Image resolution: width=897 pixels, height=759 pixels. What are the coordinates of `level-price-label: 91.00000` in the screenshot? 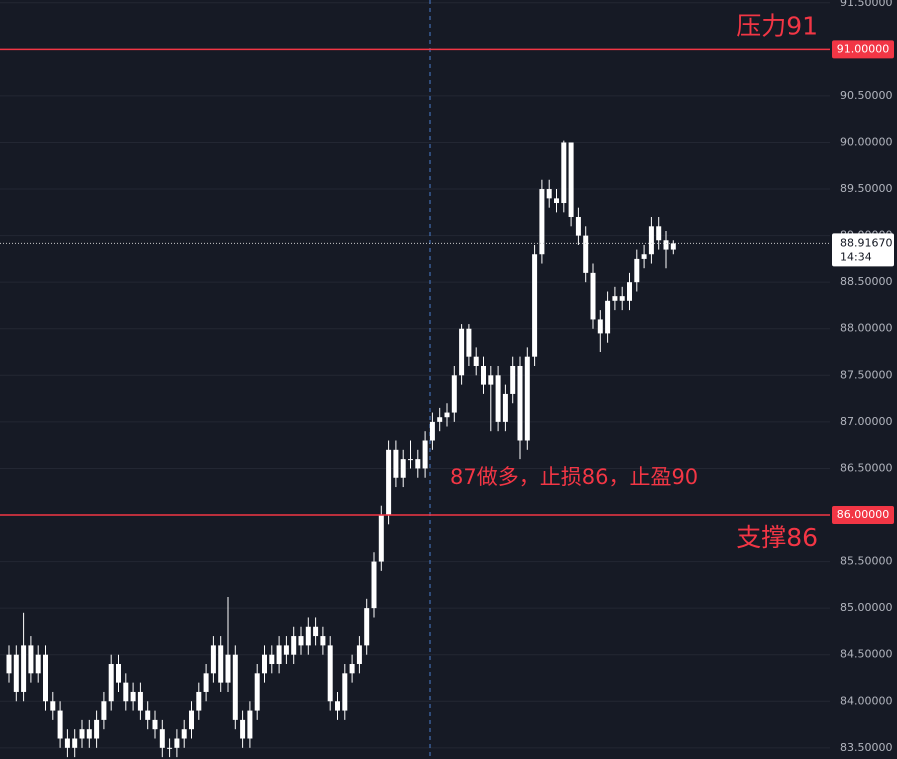 It's located at (863, 48).